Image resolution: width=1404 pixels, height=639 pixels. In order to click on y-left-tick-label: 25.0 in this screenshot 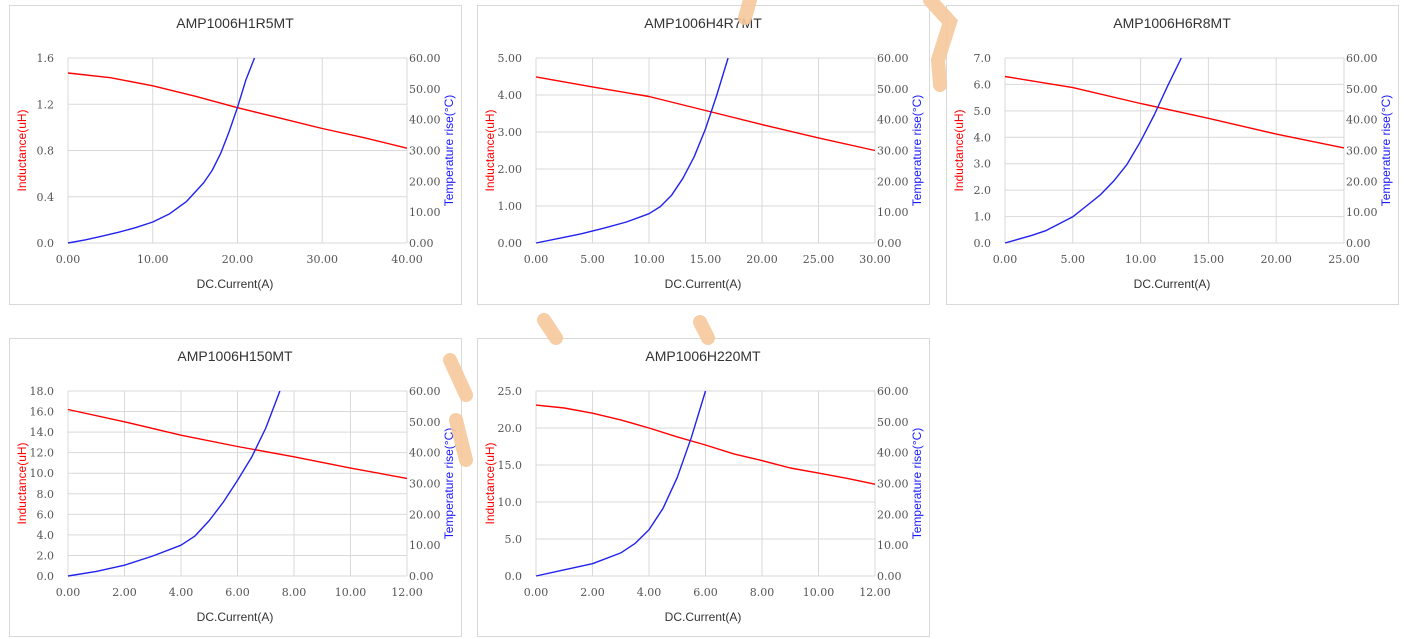, I will do `click(510, 391)`.